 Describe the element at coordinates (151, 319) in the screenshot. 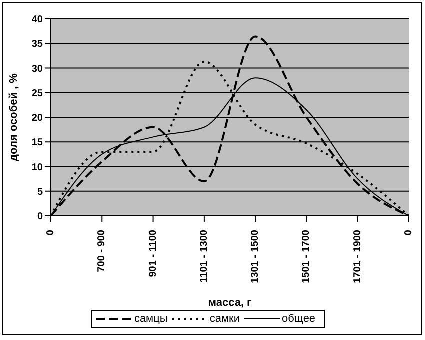

I see `legend-label: самцы` at that location.